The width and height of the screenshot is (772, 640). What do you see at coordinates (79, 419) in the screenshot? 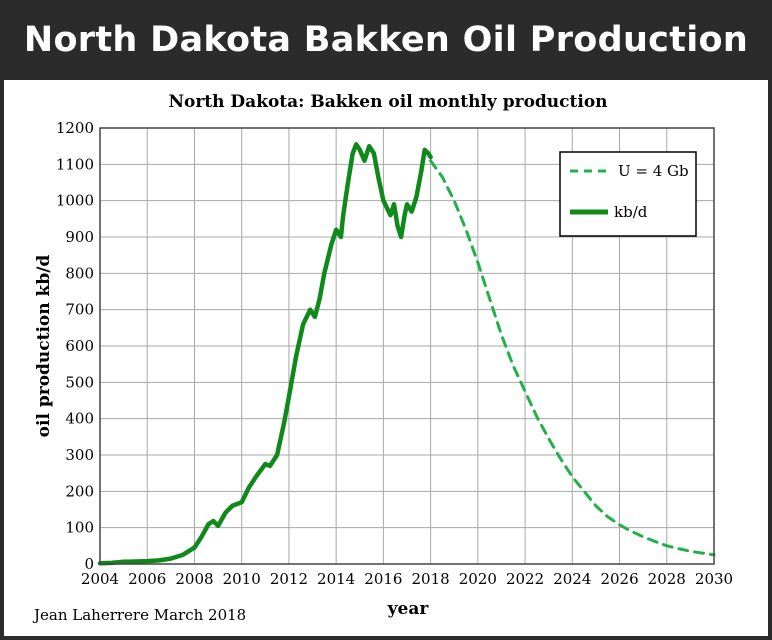
I see `y-tick-label: 400` at bounding box center [79, 419].